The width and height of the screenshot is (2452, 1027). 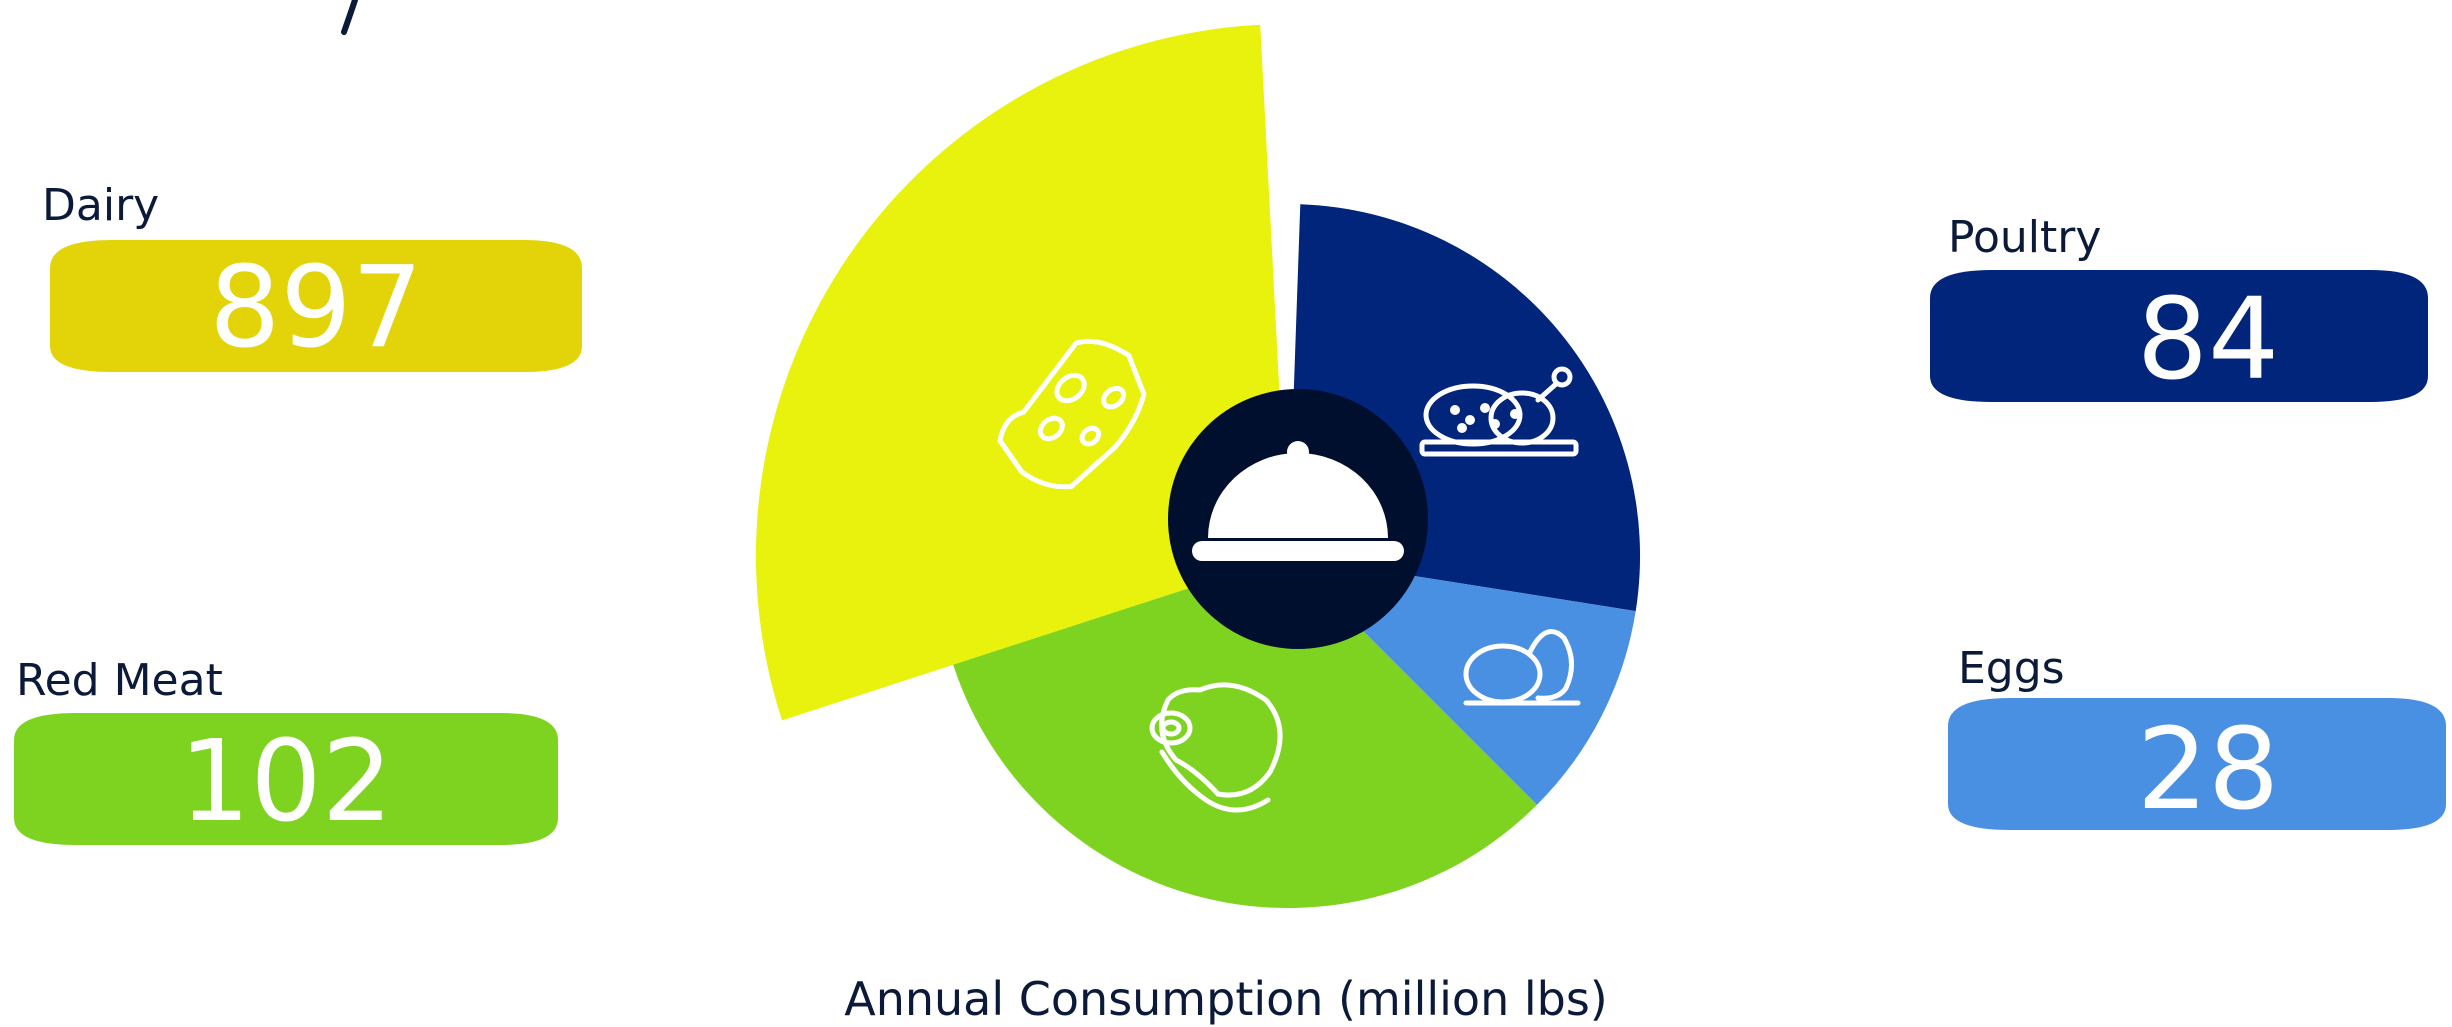 I want to click on red-meat-value: 102, so click(x=286, y=782).